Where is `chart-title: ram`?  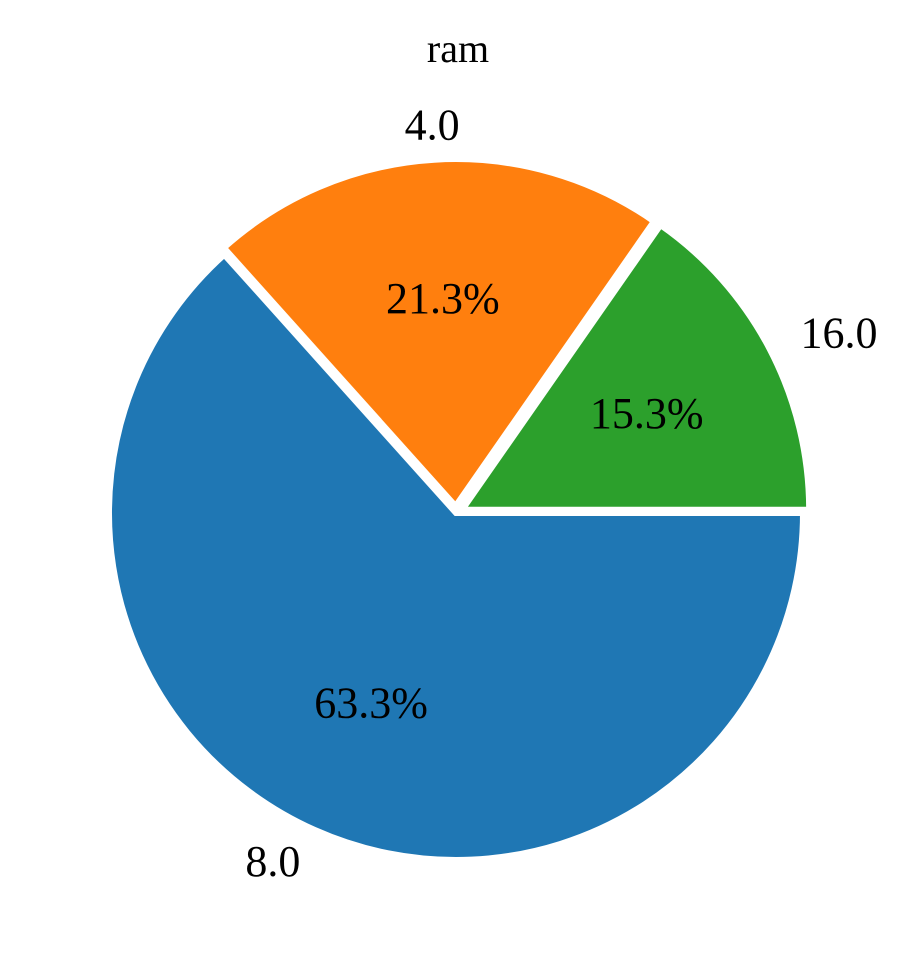
chart-title: ram is located at coordinates (458, 48).